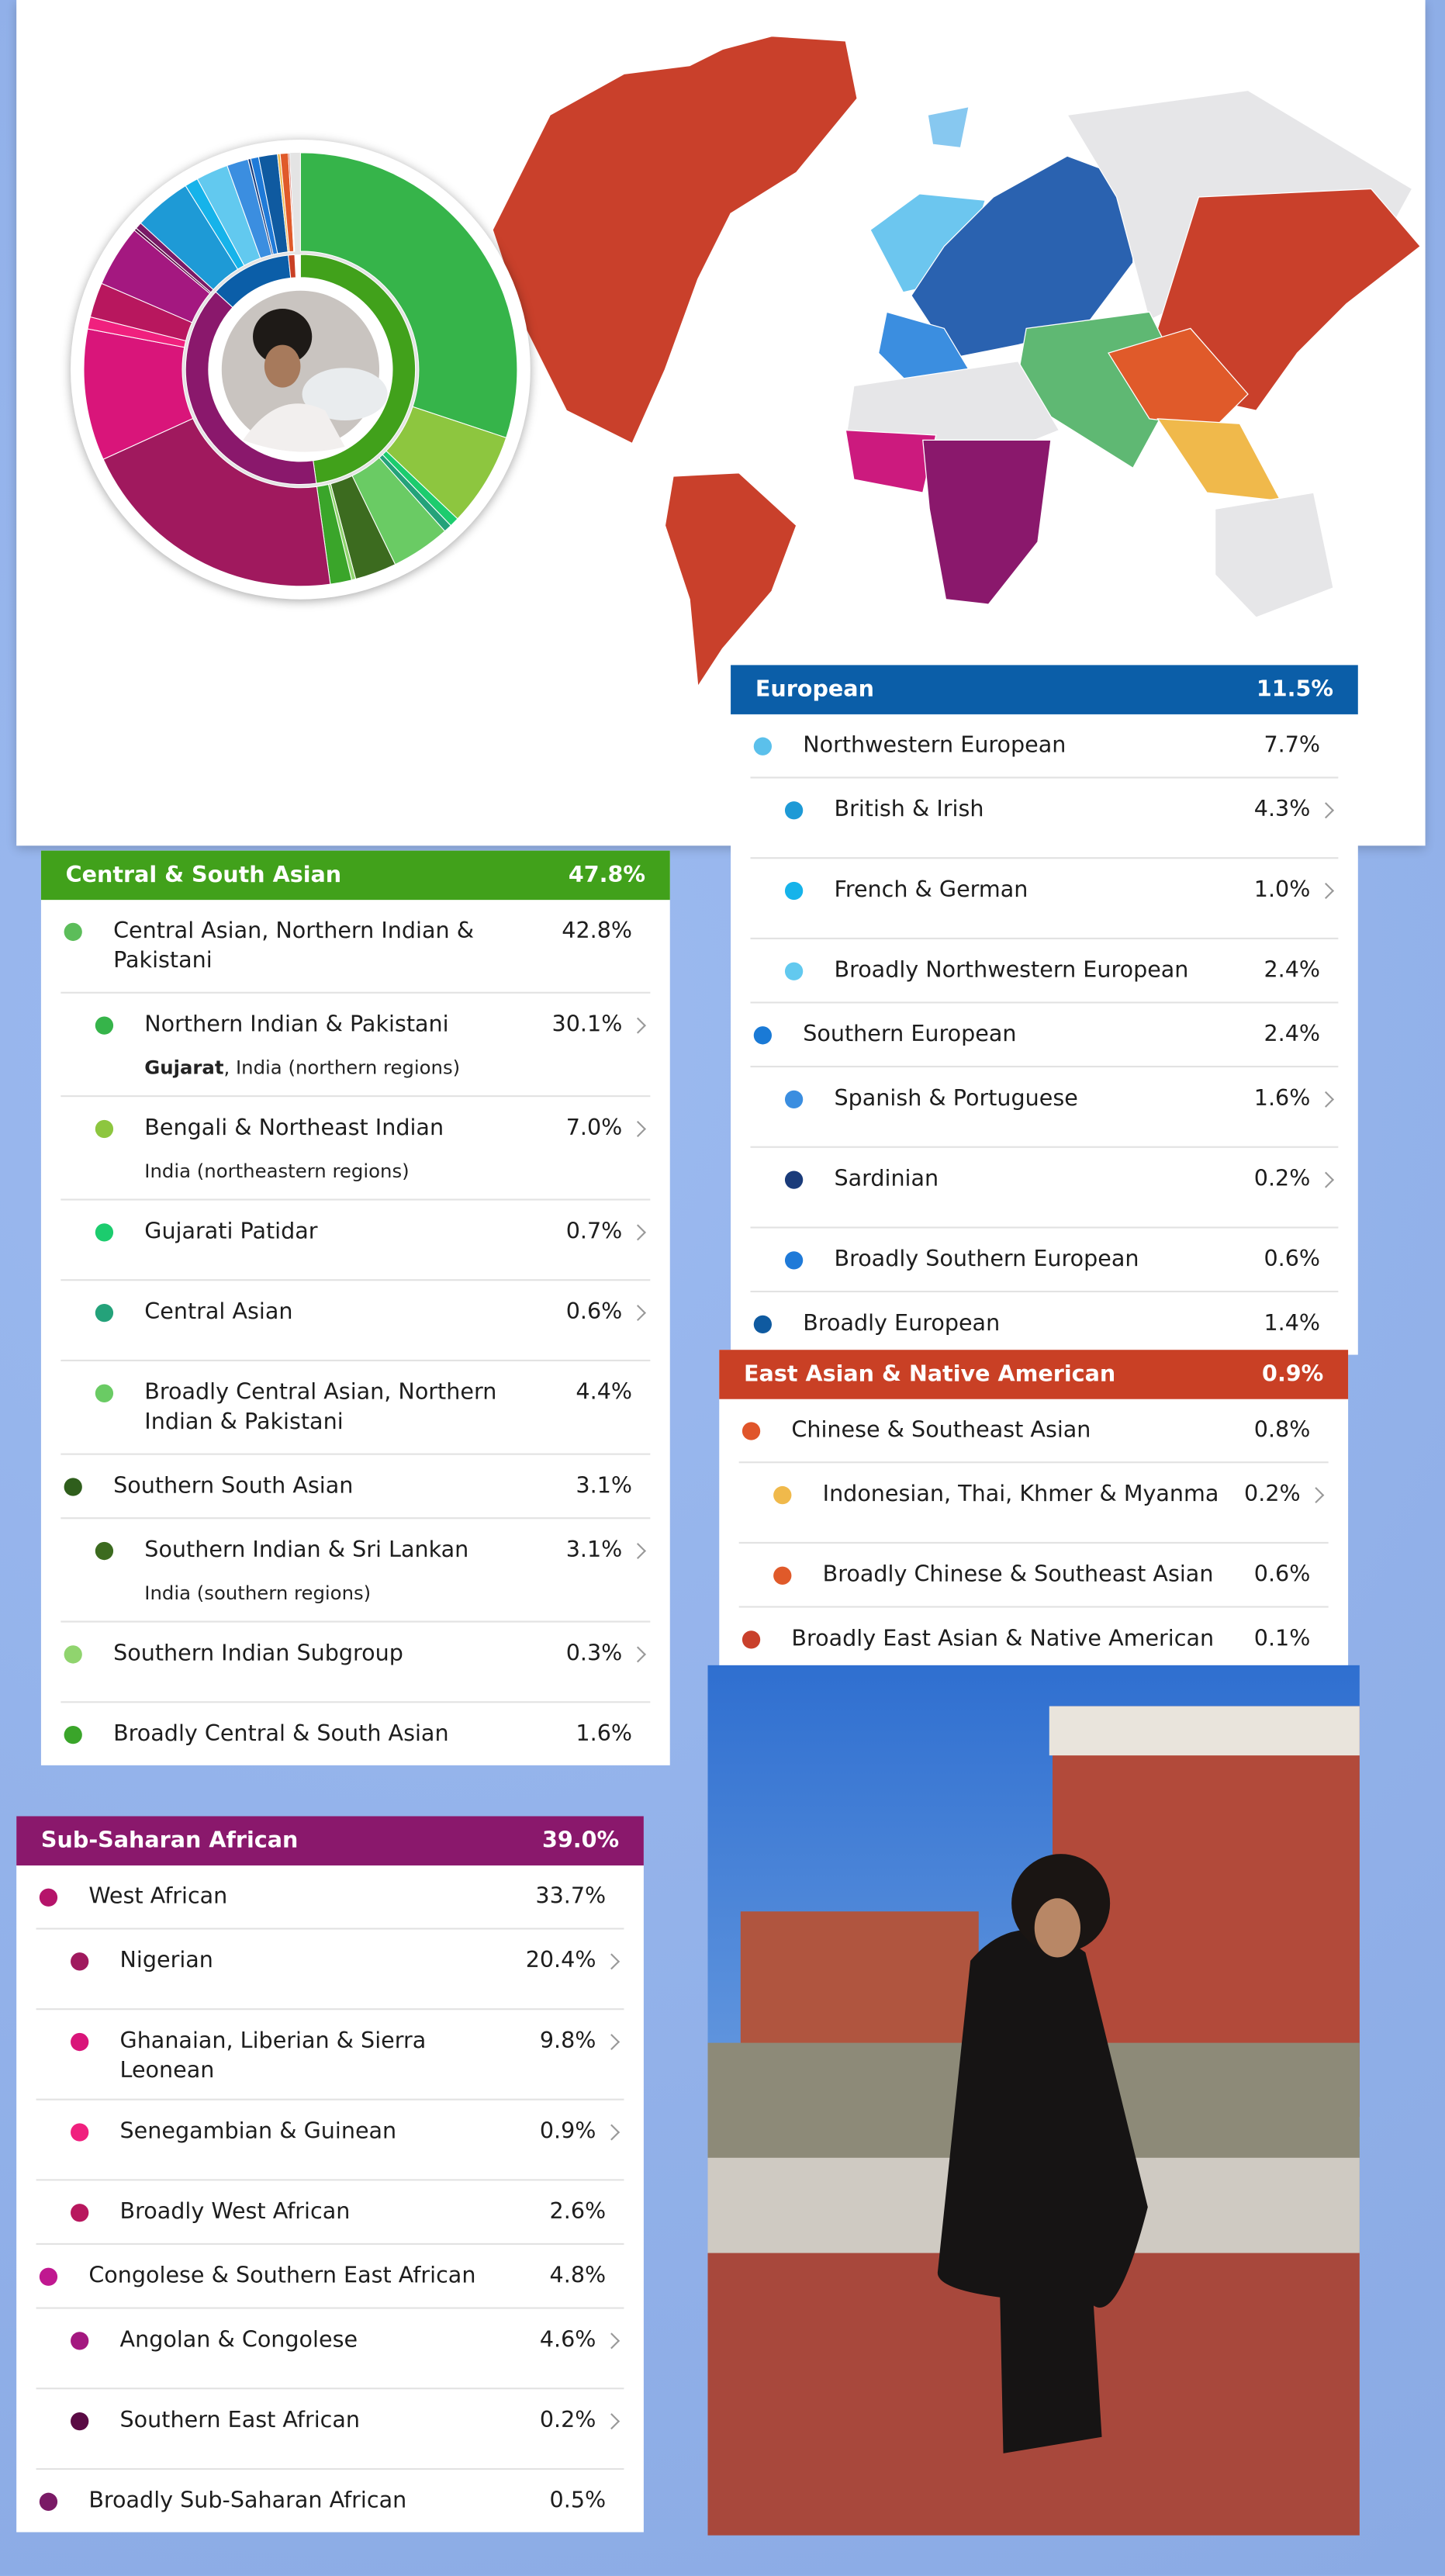 This screenshot has height=2576, width=1445. I want to click on percentage: 4.8%, so click(578, 2276).